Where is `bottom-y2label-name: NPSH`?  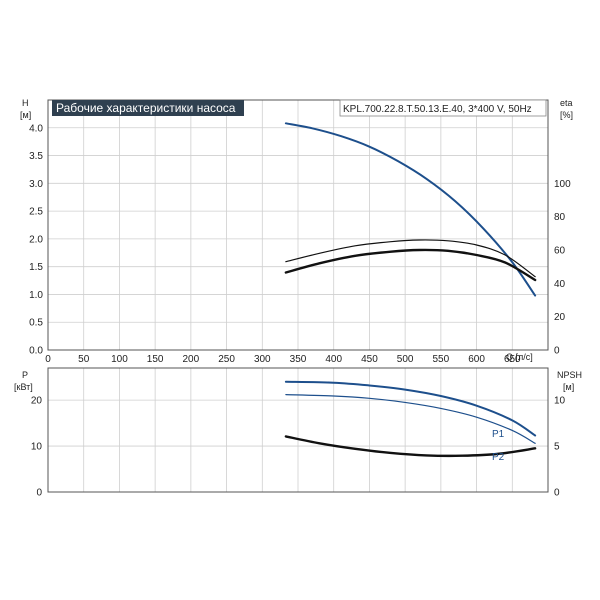
bottom-y2label-name: NPSH is located at coordinates (569, 375).